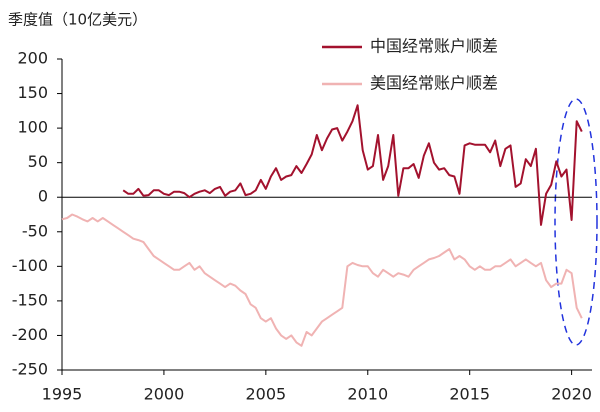  What do you see at coordinates (32, 58) in the screenshot?
I see `y-tick-label: 200` at bounding box center [32, 58].